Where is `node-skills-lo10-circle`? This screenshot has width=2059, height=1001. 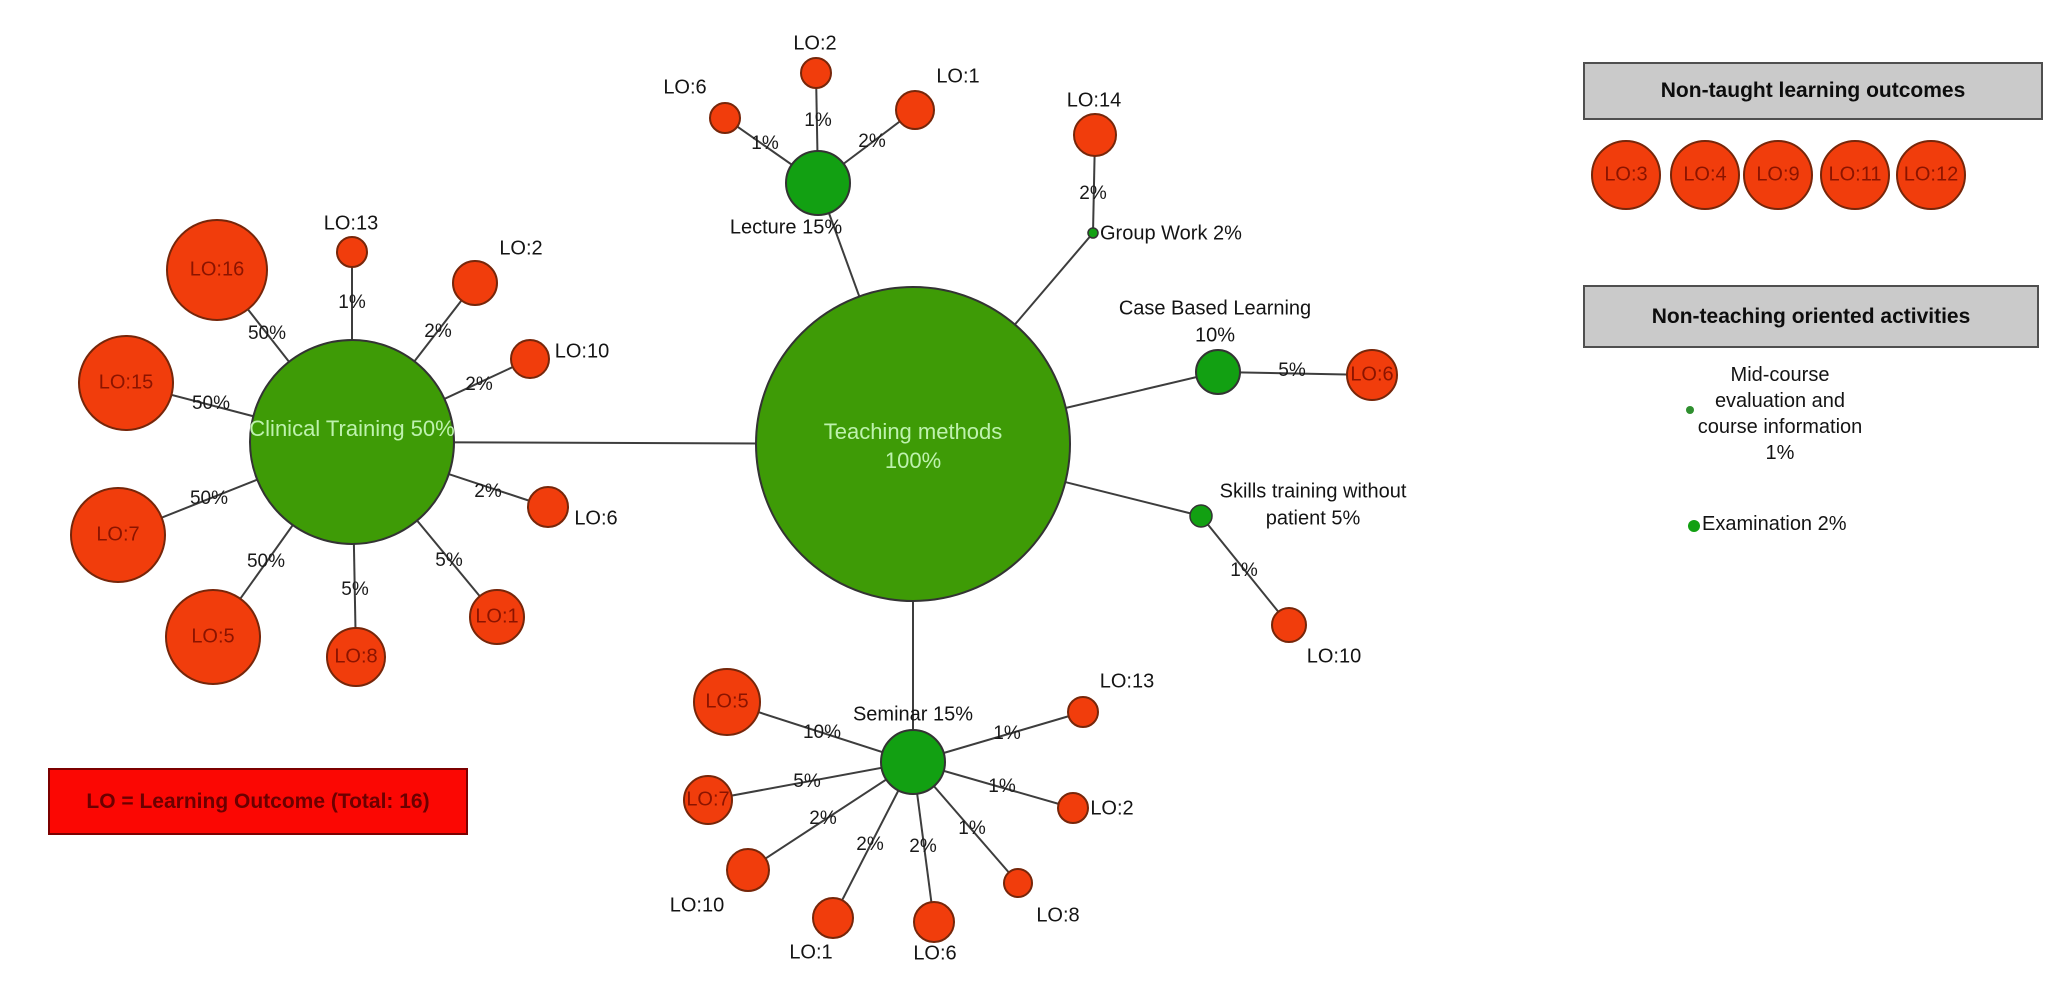
node-skills-lo10-circle is located at coordinates (1289, 625).